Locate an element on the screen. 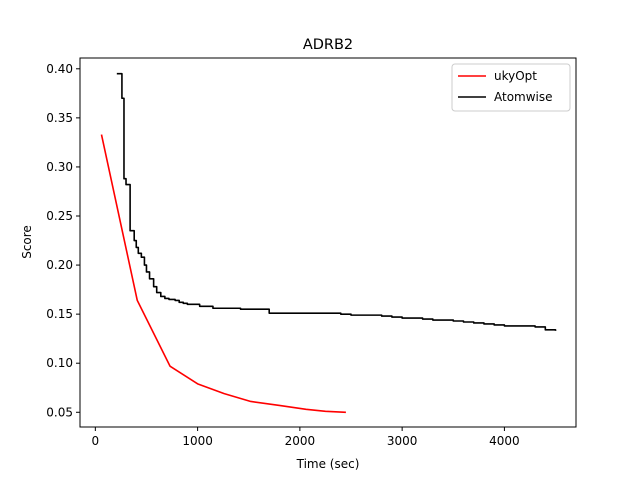 The width and height of the screenshot is (640, 480). x-axis-label: Time (sec) is located at coordinates (328, 464).